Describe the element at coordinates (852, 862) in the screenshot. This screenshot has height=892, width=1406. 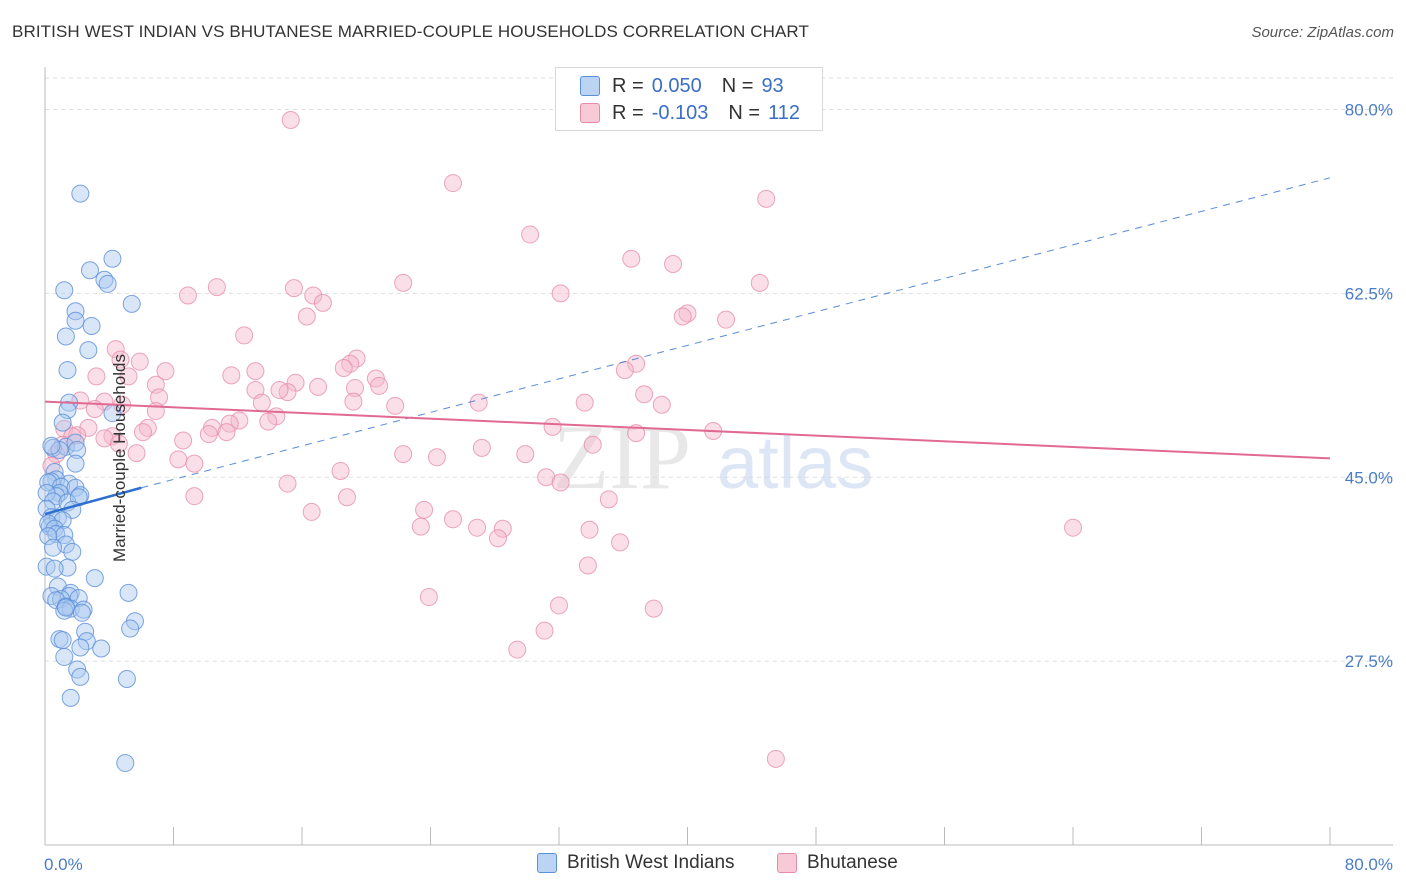
I see `series-label-bhutanese: Bhutanese` at that location.